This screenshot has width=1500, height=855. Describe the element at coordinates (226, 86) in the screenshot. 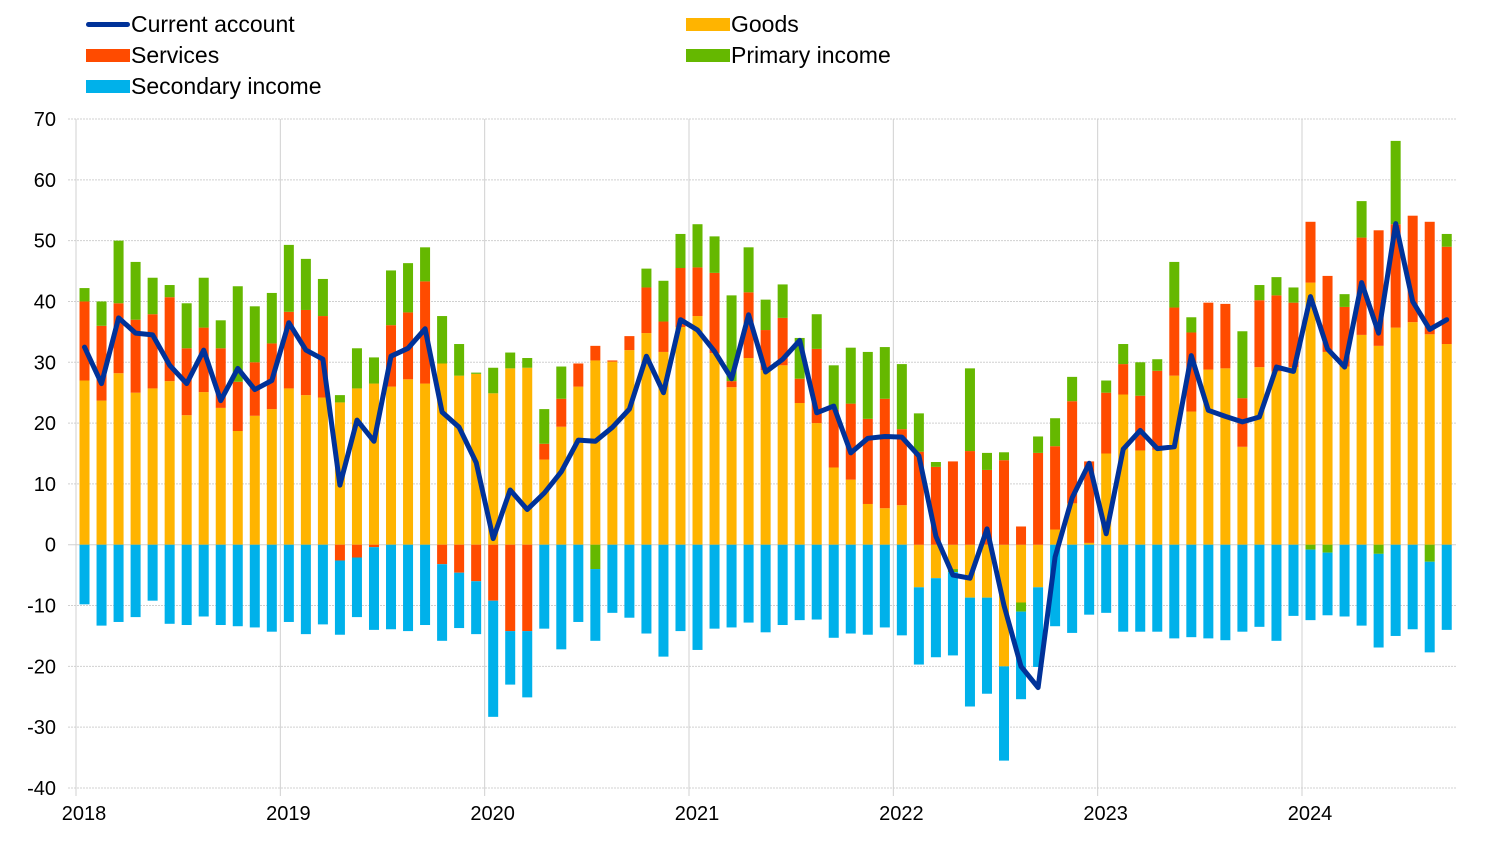

I see `legend-label: Secondary income` at that location.